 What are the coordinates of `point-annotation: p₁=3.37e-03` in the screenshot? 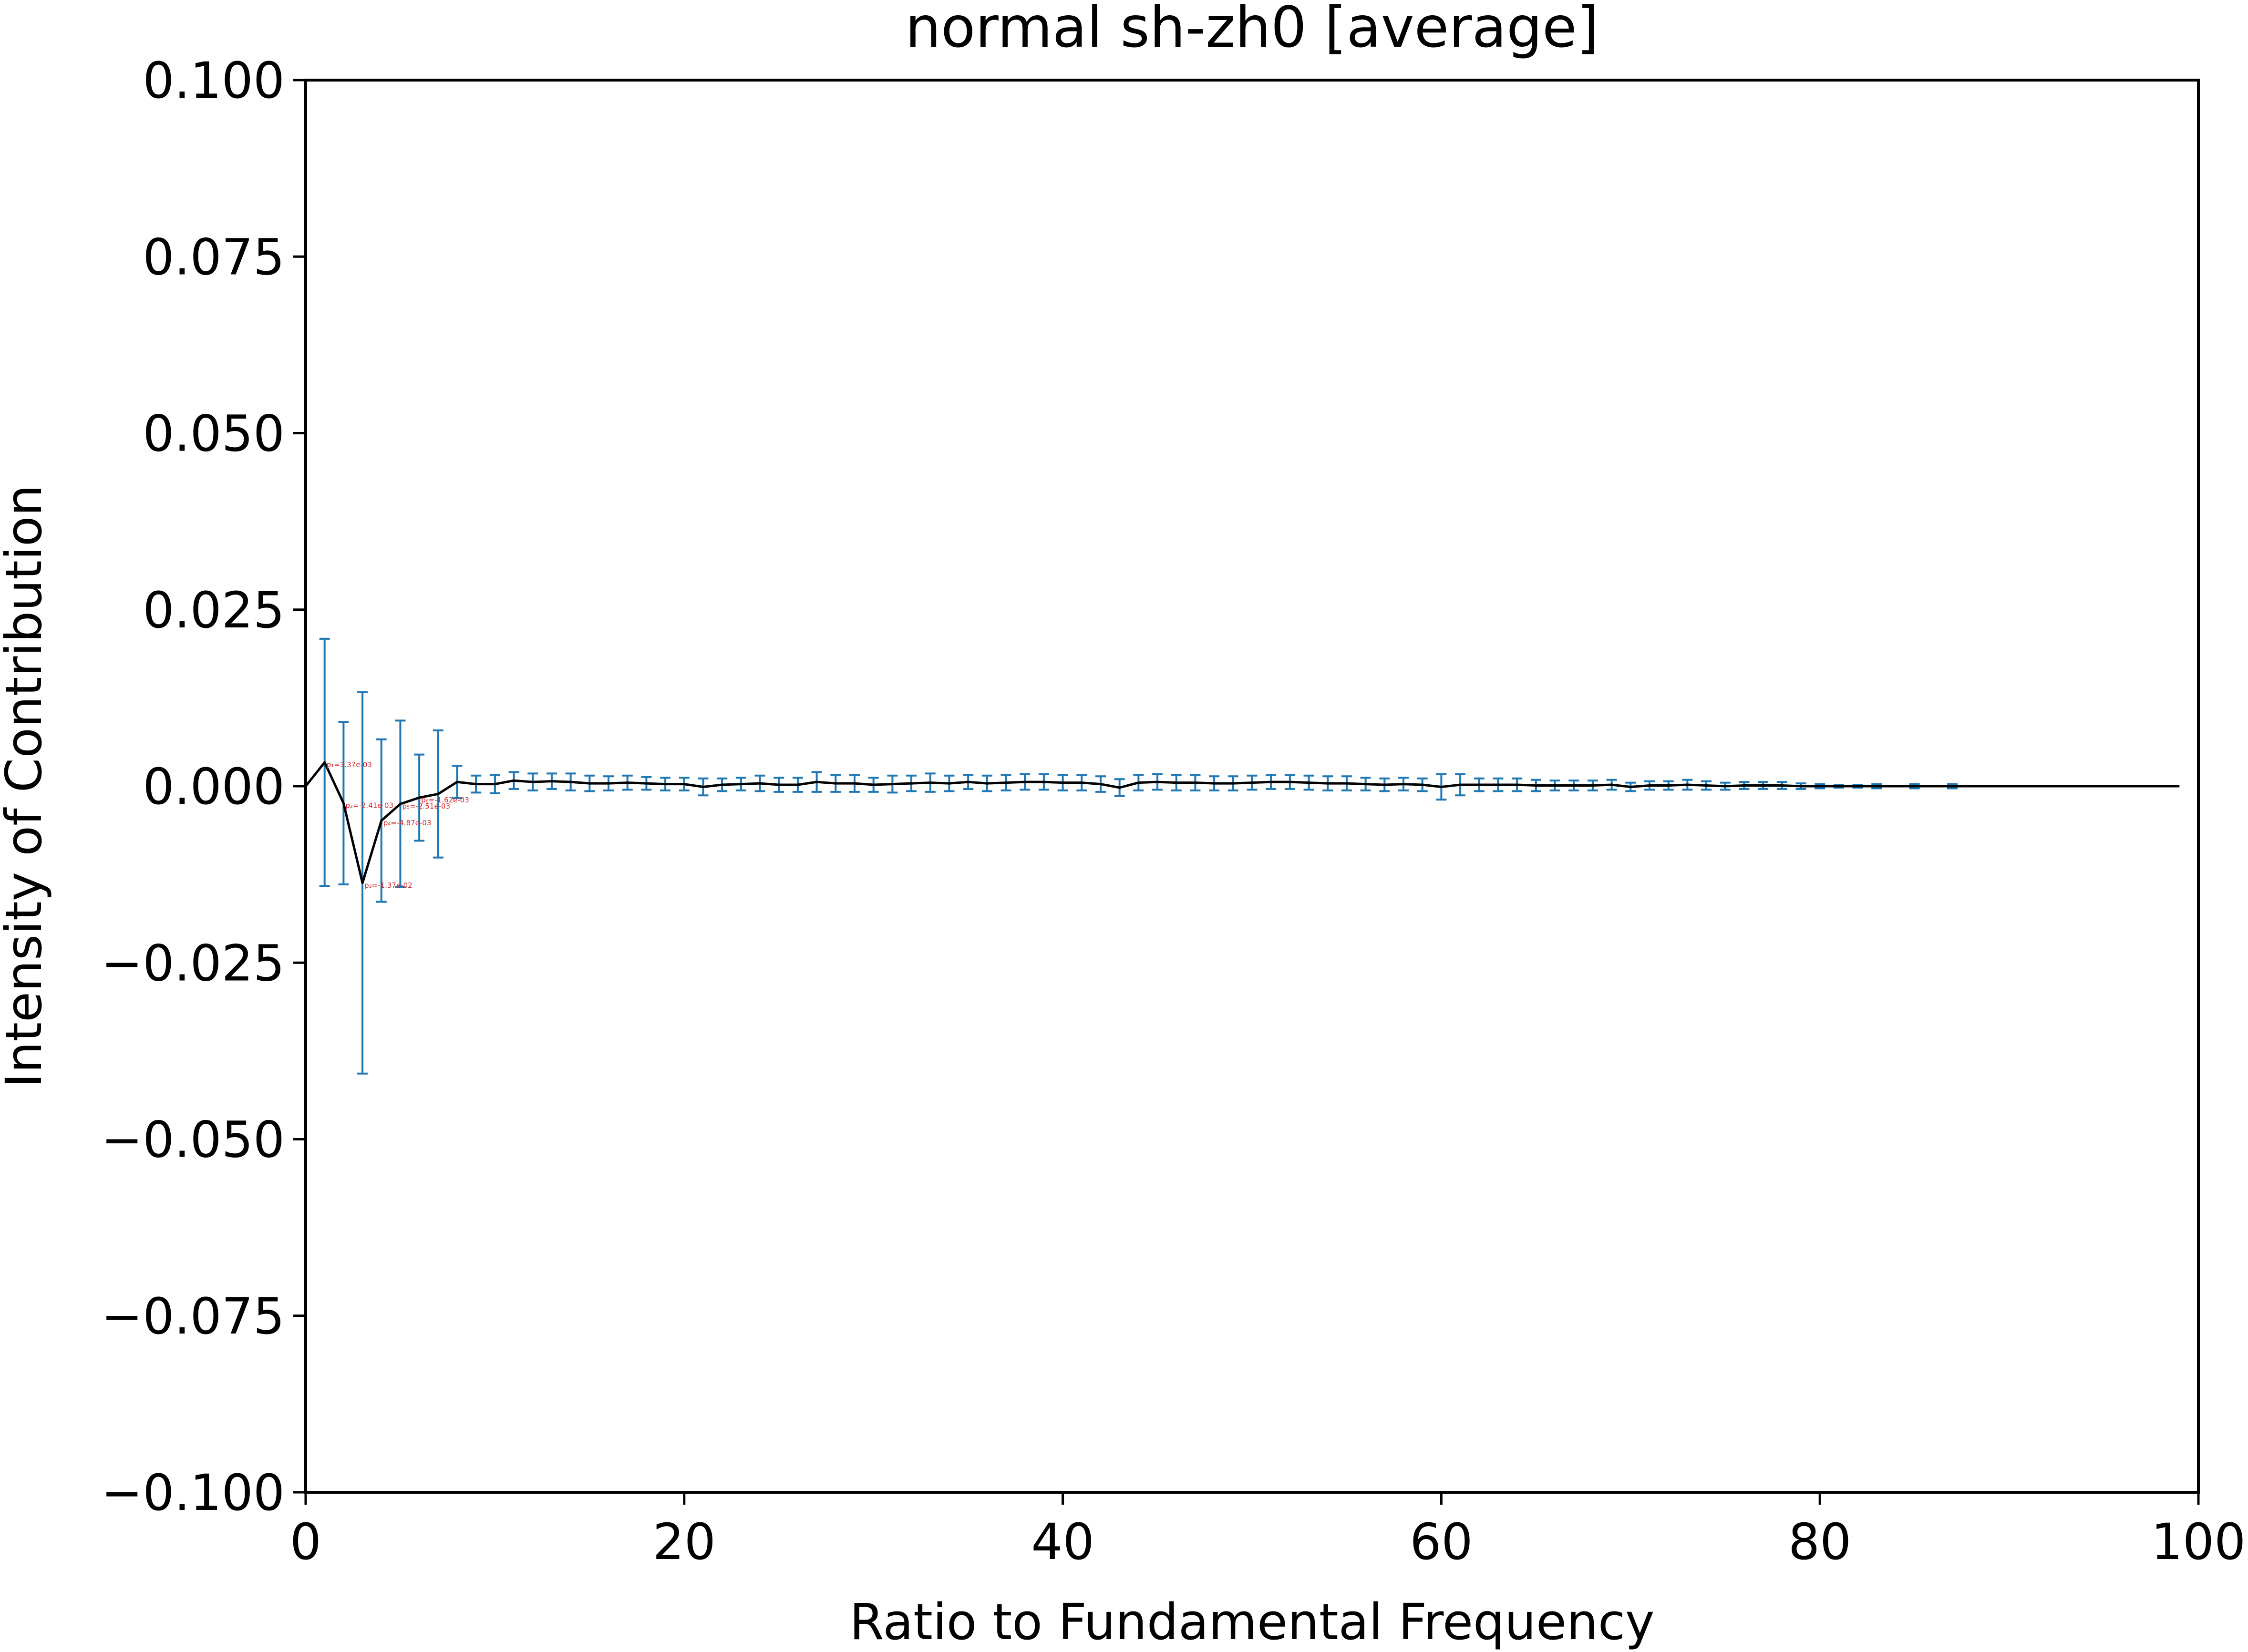 It's located at (349, 764).